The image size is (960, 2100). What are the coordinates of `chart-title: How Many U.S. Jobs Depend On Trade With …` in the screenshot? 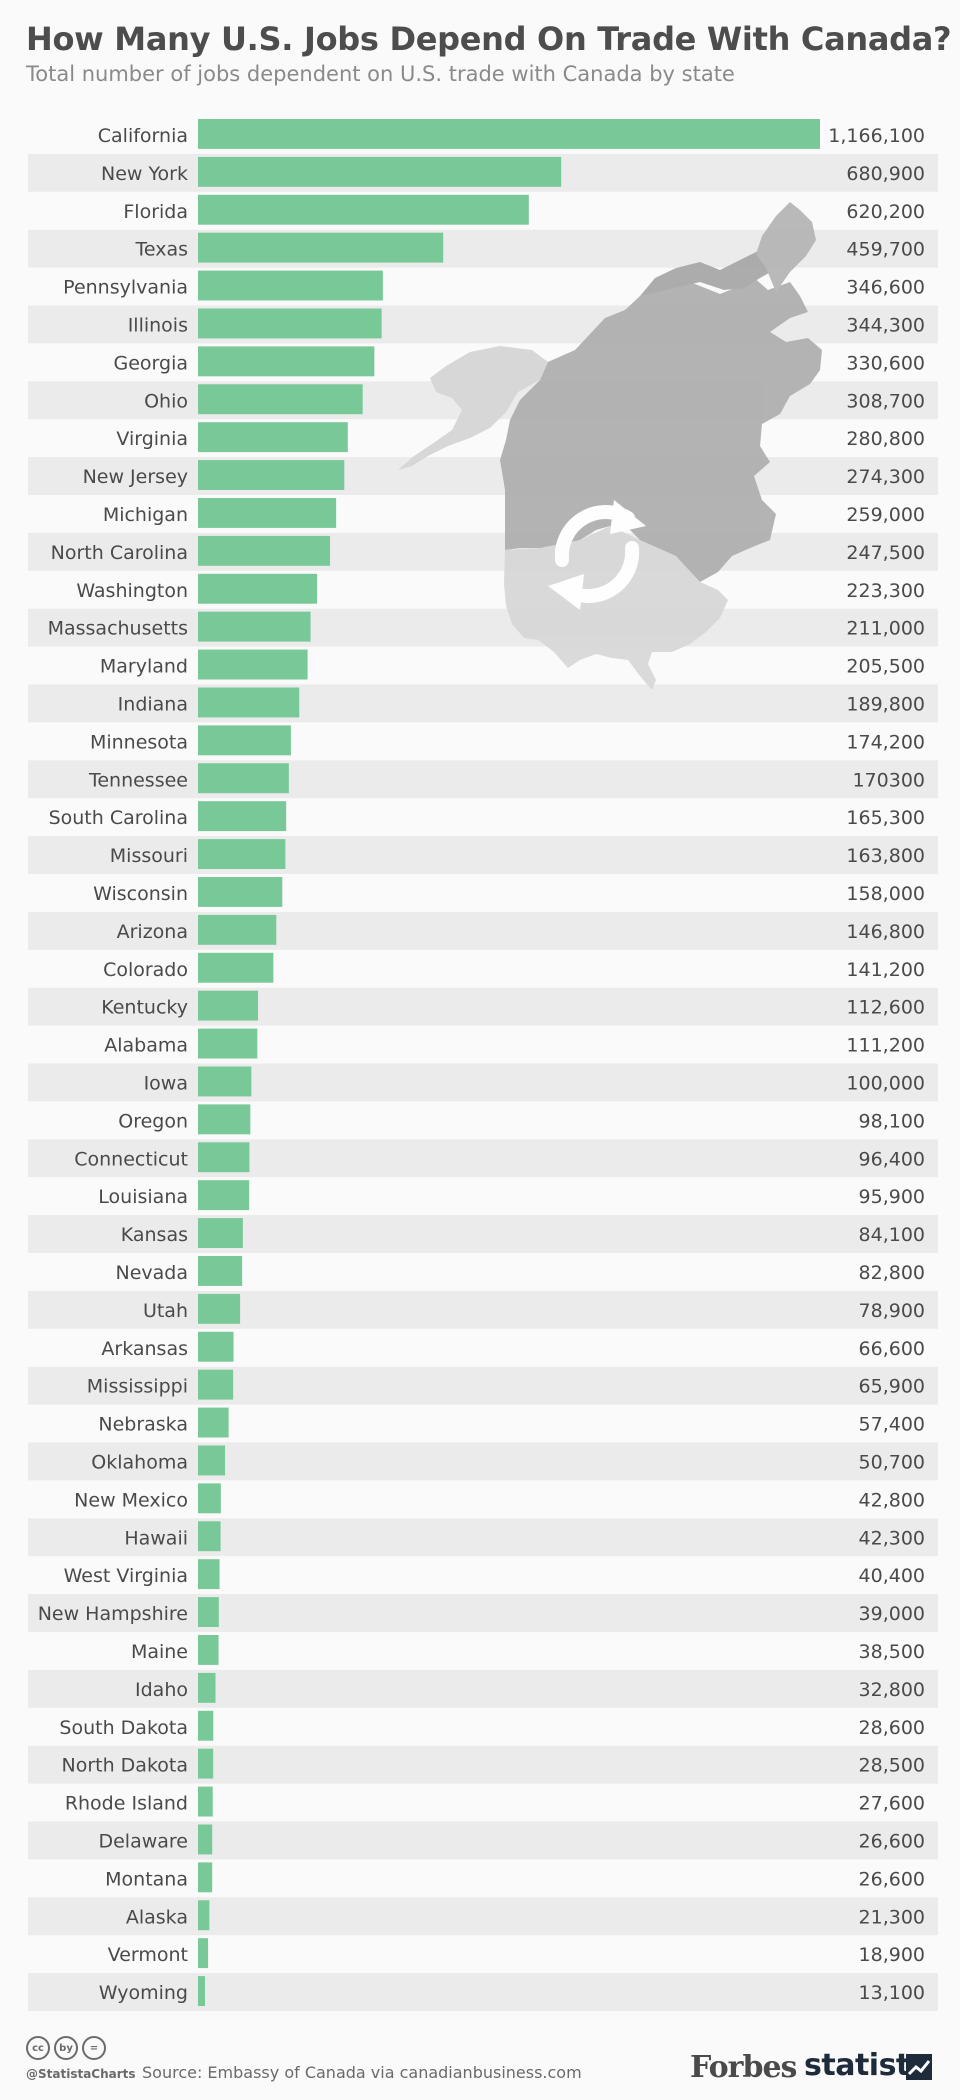 It's located at (489, 39).